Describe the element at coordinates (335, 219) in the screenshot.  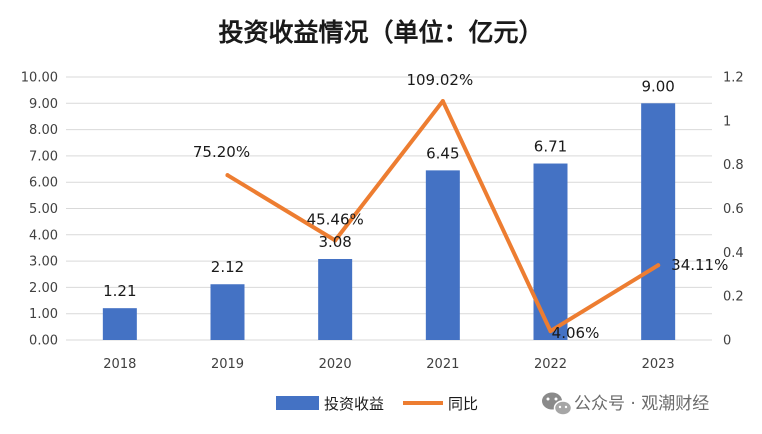
I see `yoy-value-label: 45.46%` at that location.